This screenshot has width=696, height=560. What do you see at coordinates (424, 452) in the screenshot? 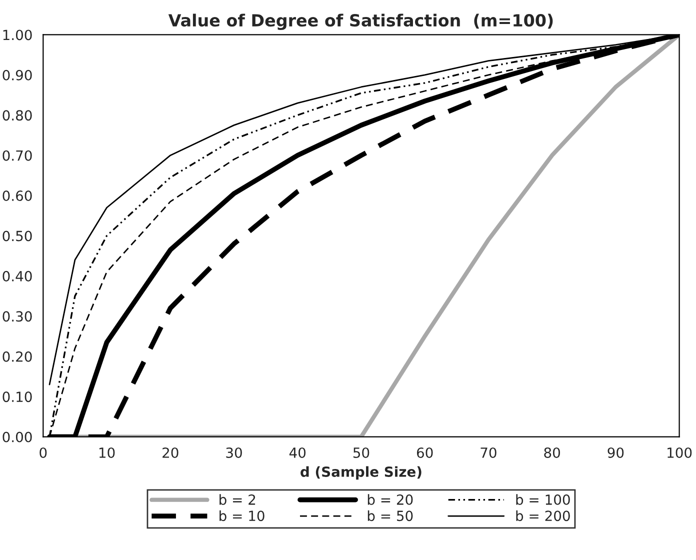
I see `x-tick-label: 60` at bounding box center [424, 452].